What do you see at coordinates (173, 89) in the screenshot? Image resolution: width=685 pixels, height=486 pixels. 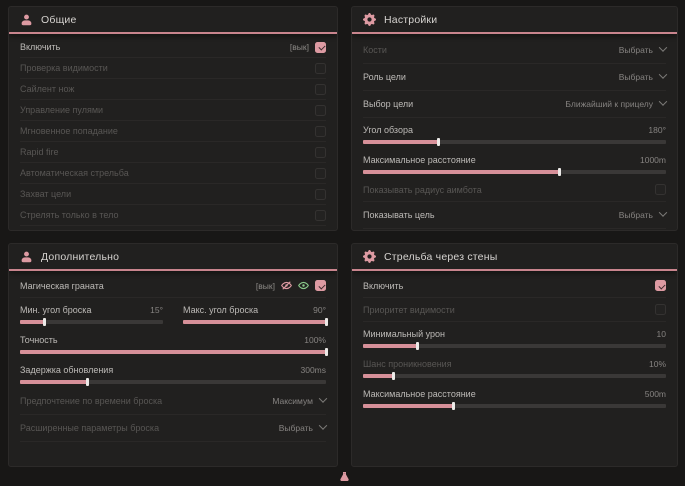 I see `toggle-row-silent-knife: Сайлент нож` at bounding box center [173, 89].